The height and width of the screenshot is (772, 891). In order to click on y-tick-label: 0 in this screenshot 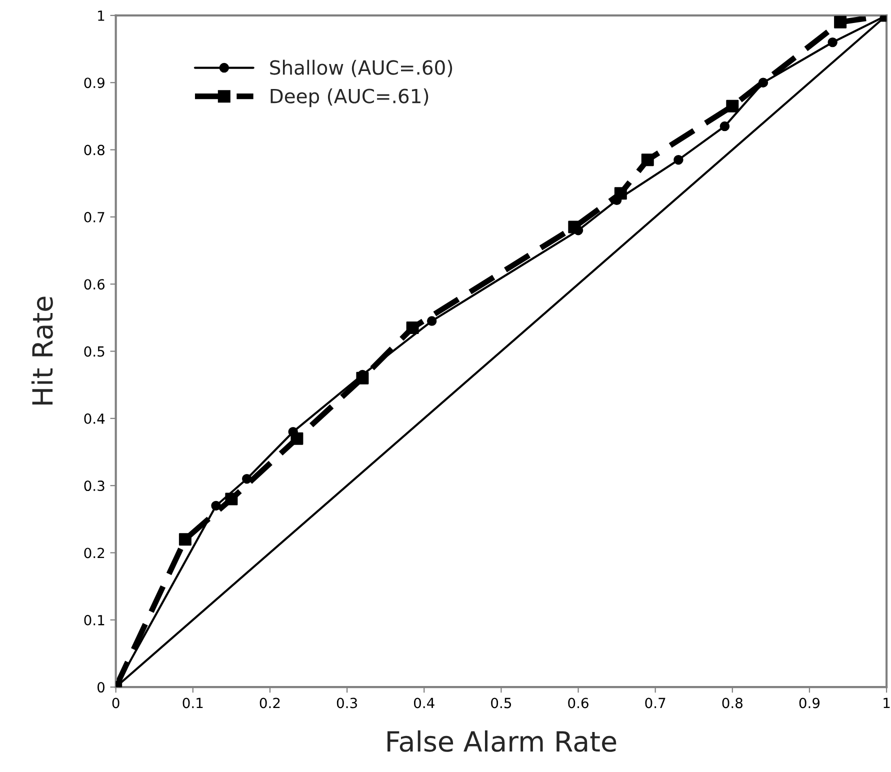, I will do `click(100, 687)`.